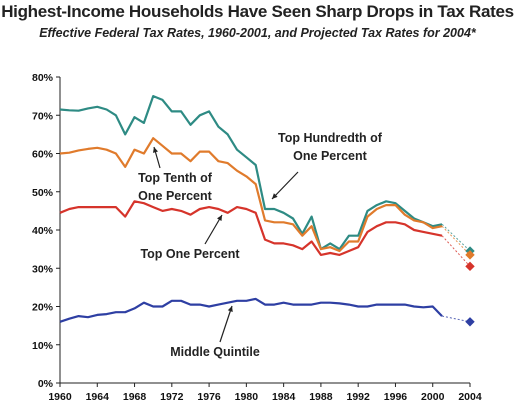  What do you see at coordinates (135, 397) in the screenshot?
I see `x-tick-label: 1968` at bounding box center [135, 397].